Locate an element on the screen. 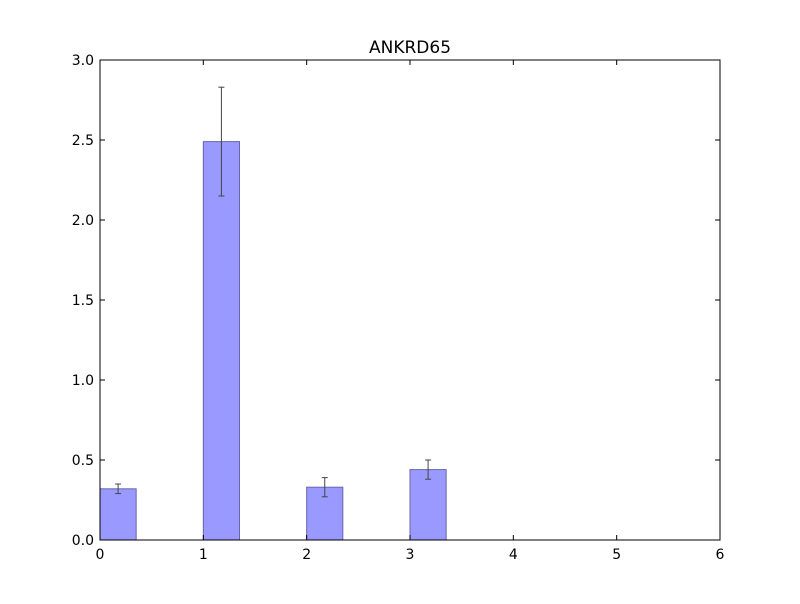 This screenshot has width=800, height=604. x-tick-label-5: 5 is located at coordinates (616, 555).